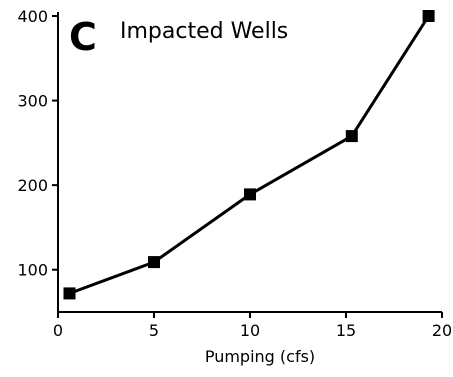  Describe the element at coordinates (346, 330) in the screenshot. I see `x-tick-label: 15` at that location.